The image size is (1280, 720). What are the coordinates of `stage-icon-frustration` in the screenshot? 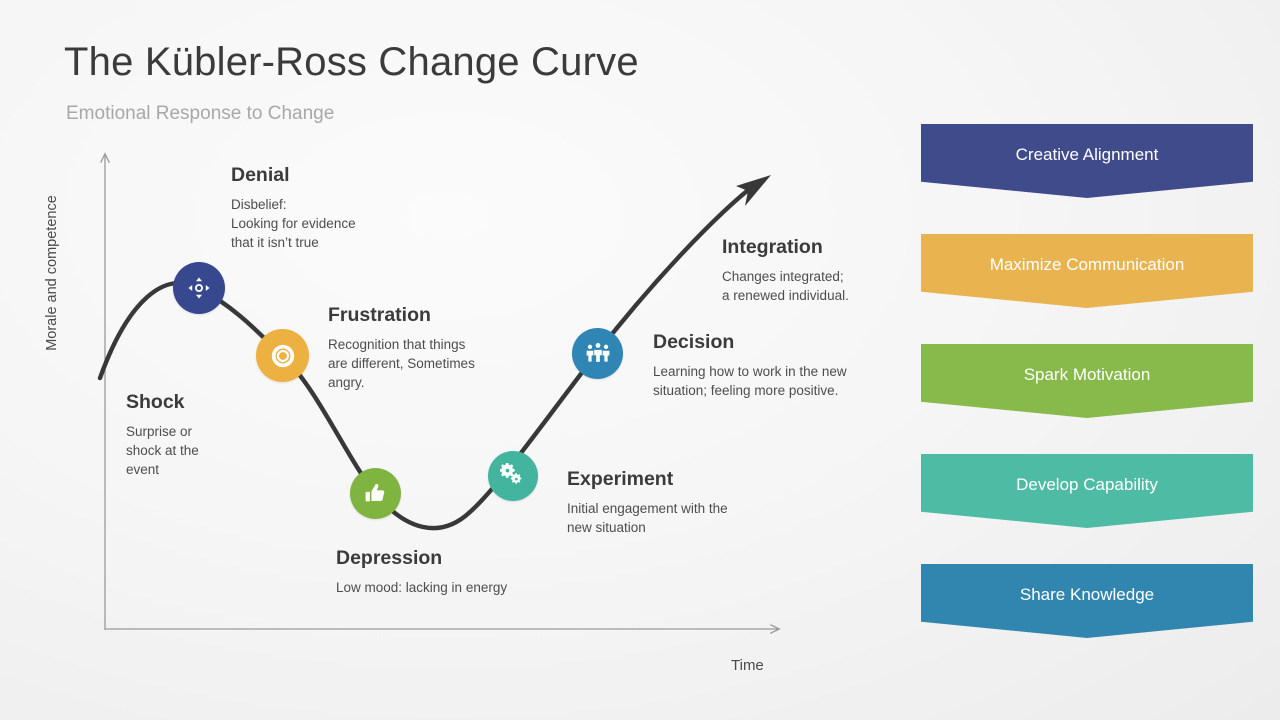 It's located at (375, 493).